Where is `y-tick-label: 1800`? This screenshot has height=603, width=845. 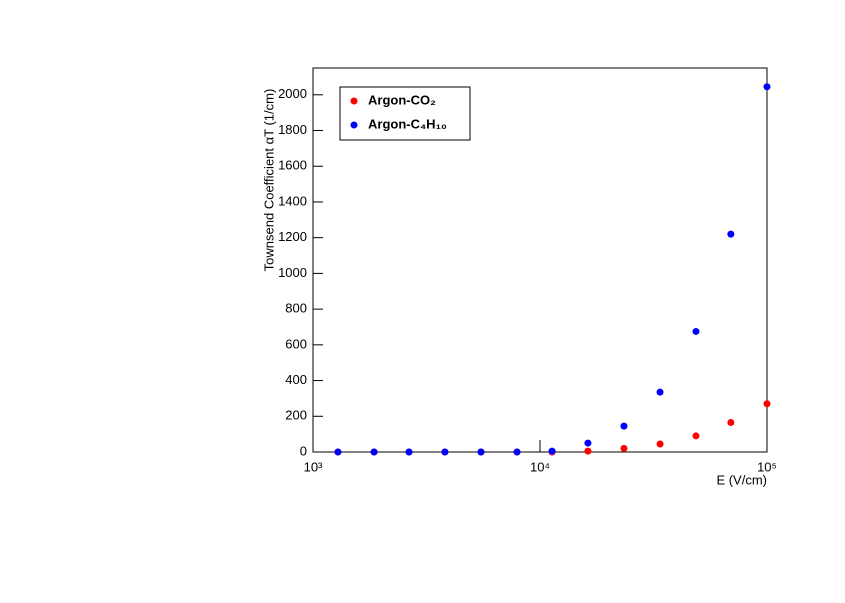 y-tick-label: 1800 is located at coordinates (292, 129).